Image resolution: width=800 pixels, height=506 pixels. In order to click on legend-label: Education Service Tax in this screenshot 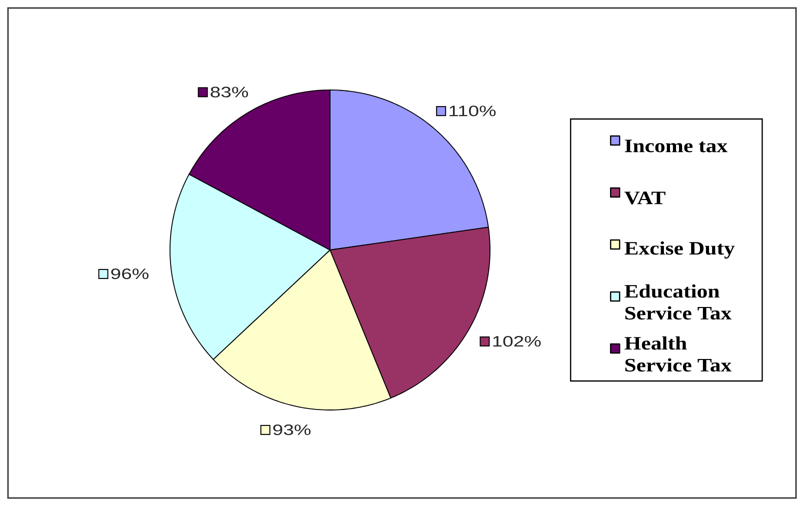, I will do `click(678, 302)`.